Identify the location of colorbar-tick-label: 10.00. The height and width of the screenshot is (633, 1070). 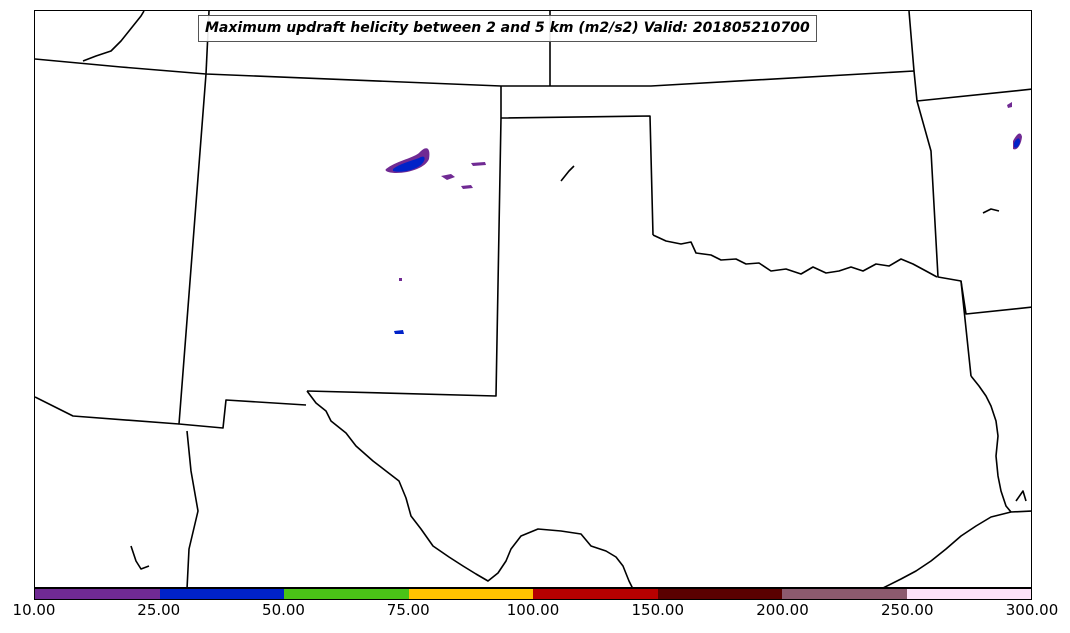
(34, 610).